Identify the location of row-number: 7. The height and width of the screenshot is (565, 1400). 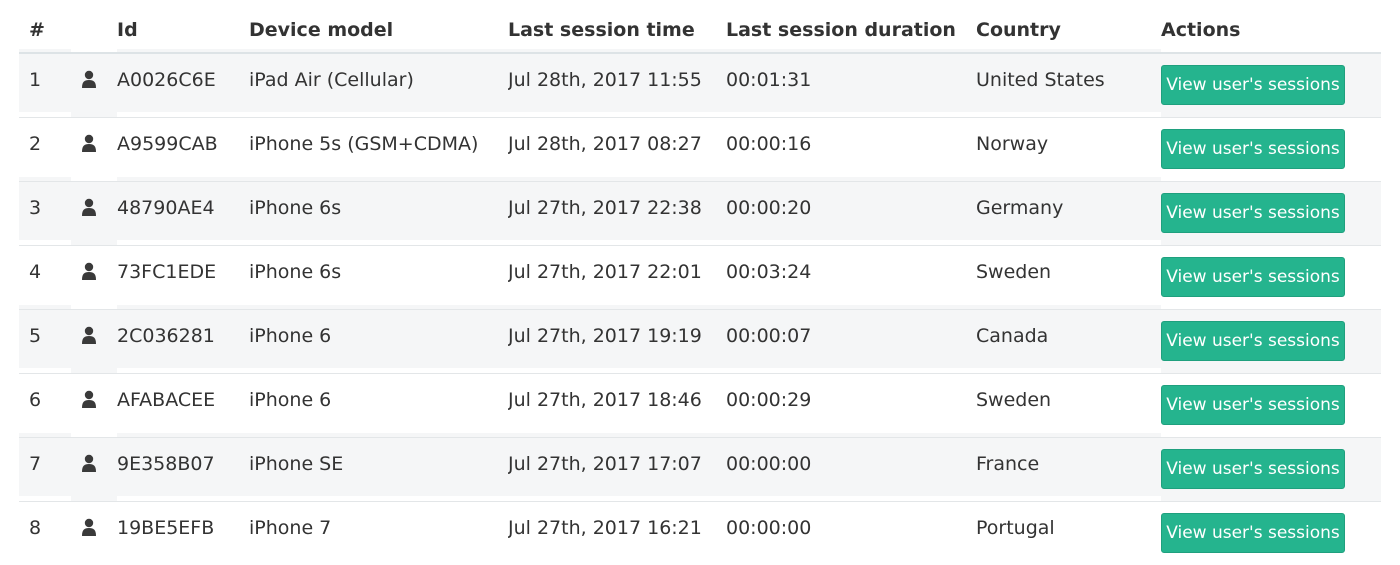
(35, 464).